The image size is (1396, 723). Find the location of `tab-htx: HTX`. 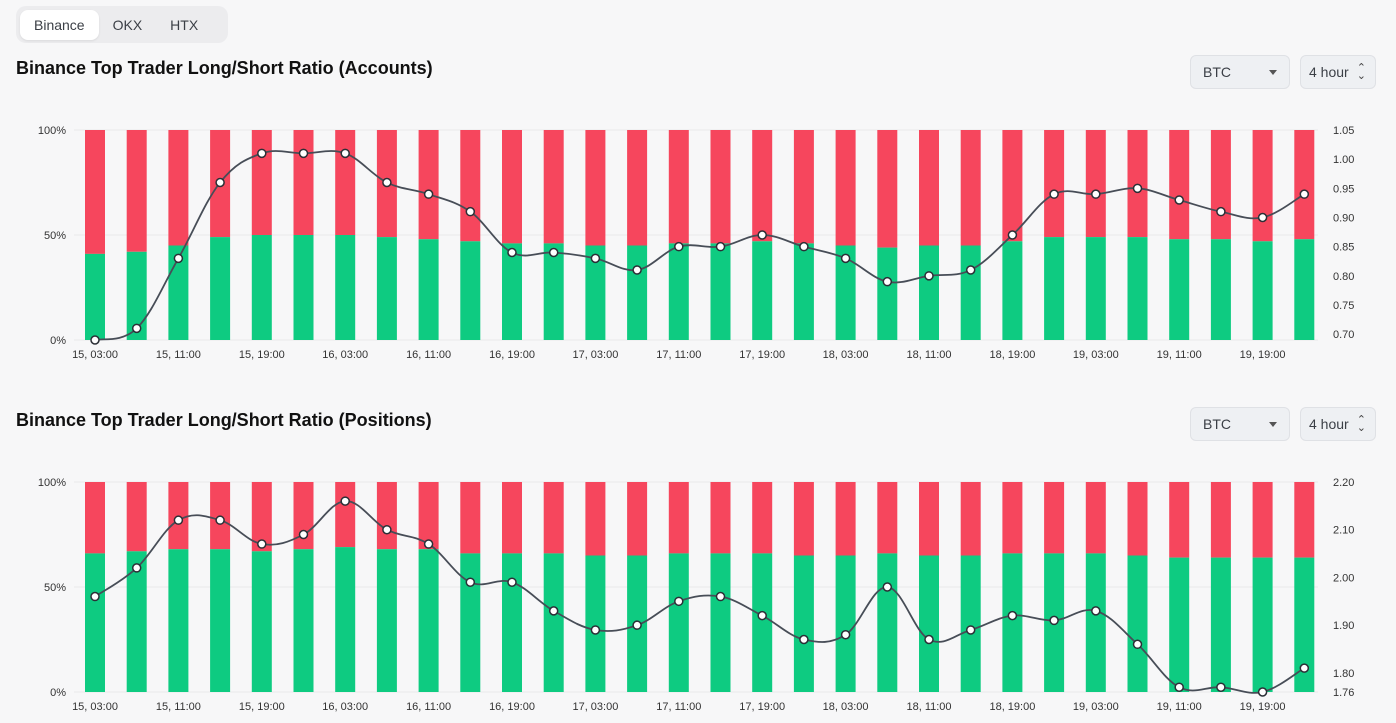

tab-htx: HTX is located at coordinates (184, 24).